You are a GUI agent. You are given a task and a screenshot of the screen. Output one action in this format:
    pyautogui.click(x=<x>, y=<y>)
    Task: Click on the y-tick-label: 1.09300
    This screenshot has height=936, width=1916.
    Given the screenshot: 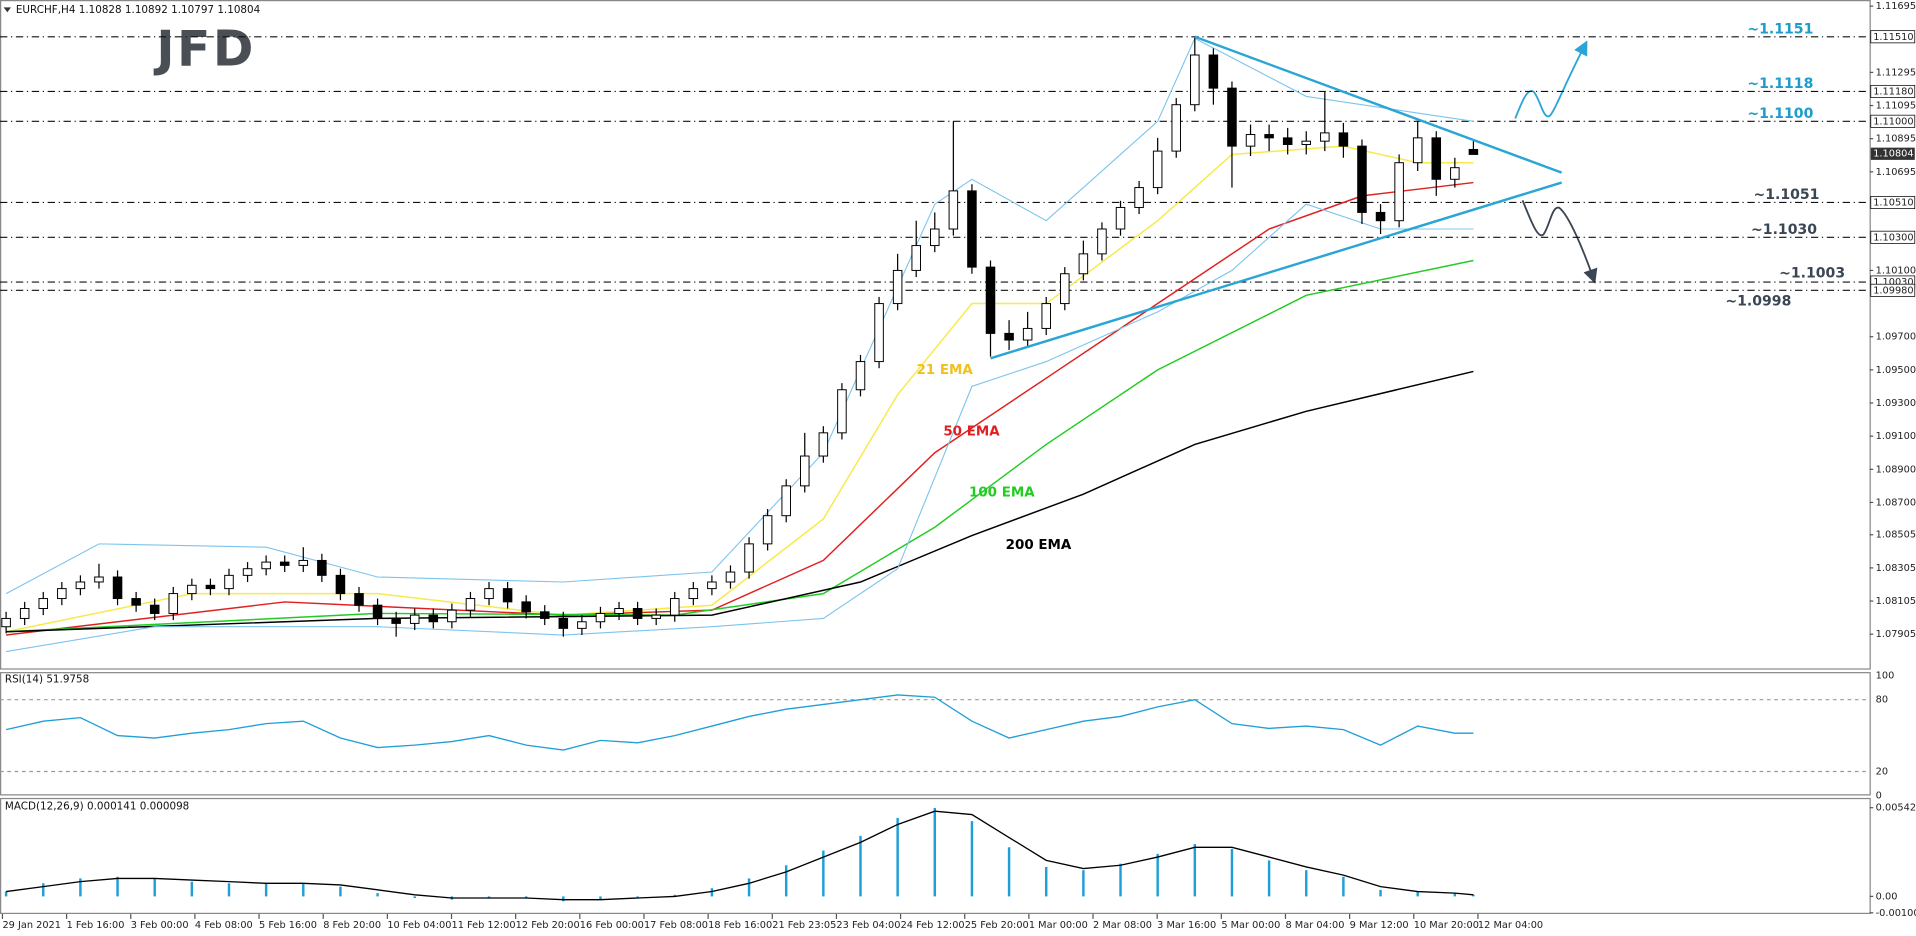 What is the action you would take?
    pyautogui.click(x=1896, y=403)
    